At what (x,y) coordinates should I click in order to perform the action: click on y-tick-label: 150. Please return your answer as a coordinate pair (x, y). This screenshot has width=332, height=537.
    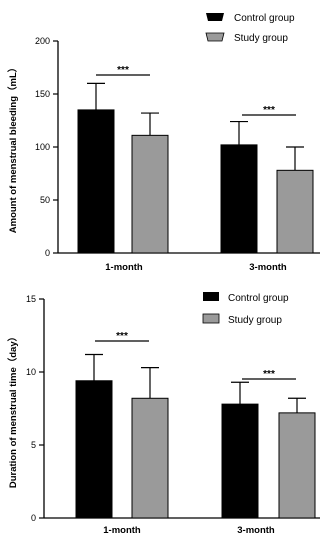
    Looking at the image, I should click on (42, 94).